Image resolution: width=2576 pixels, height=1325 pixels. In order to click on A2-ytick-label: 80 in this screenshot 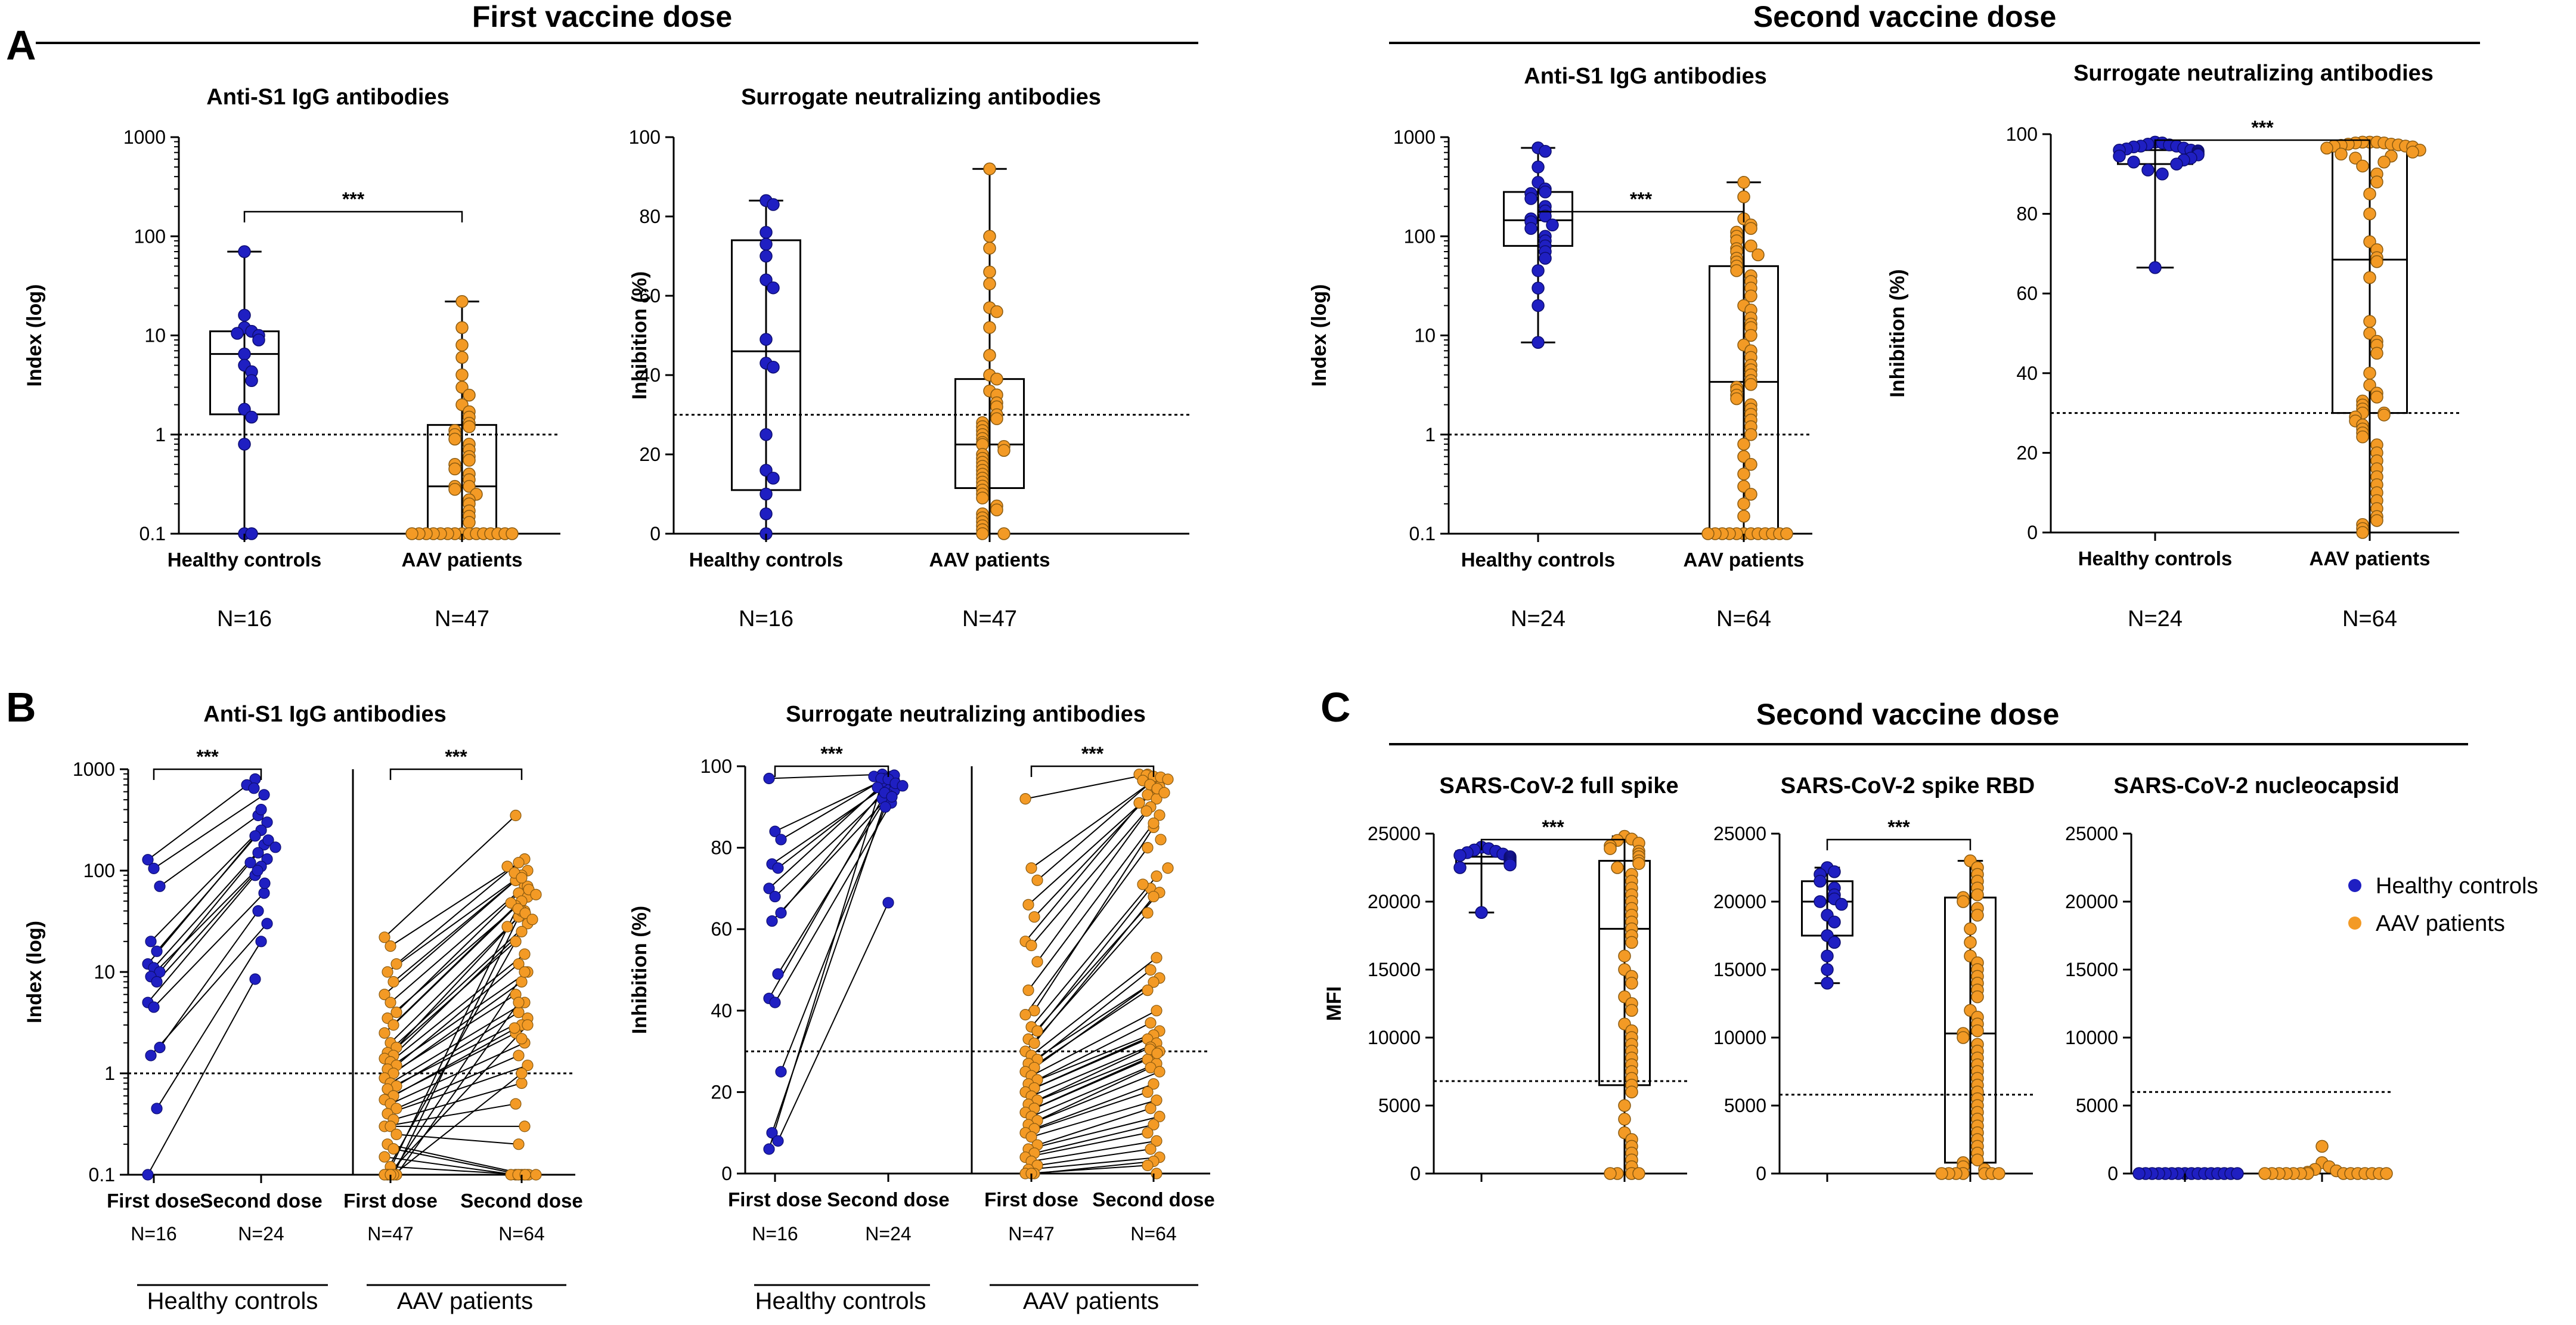, I will do `click(650, 216)`.